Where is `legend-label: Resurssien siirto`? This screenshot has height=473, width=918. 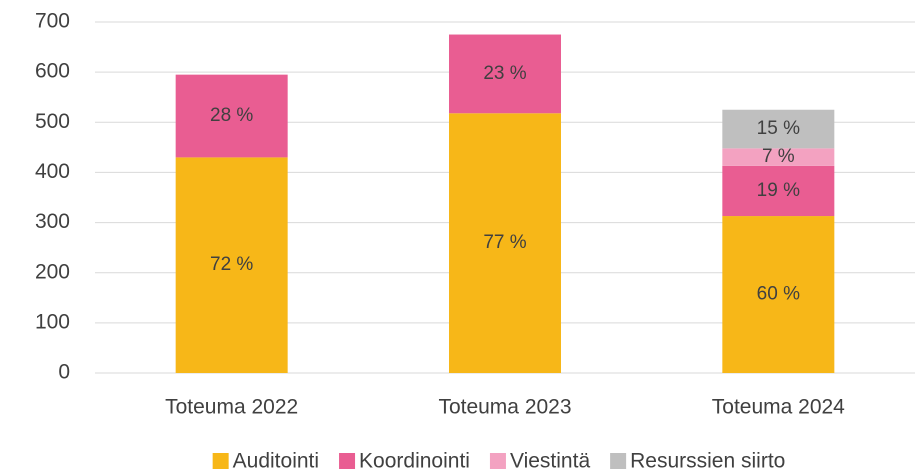
legend-label: Resurssien siirto is located at coordinates (707, 461).